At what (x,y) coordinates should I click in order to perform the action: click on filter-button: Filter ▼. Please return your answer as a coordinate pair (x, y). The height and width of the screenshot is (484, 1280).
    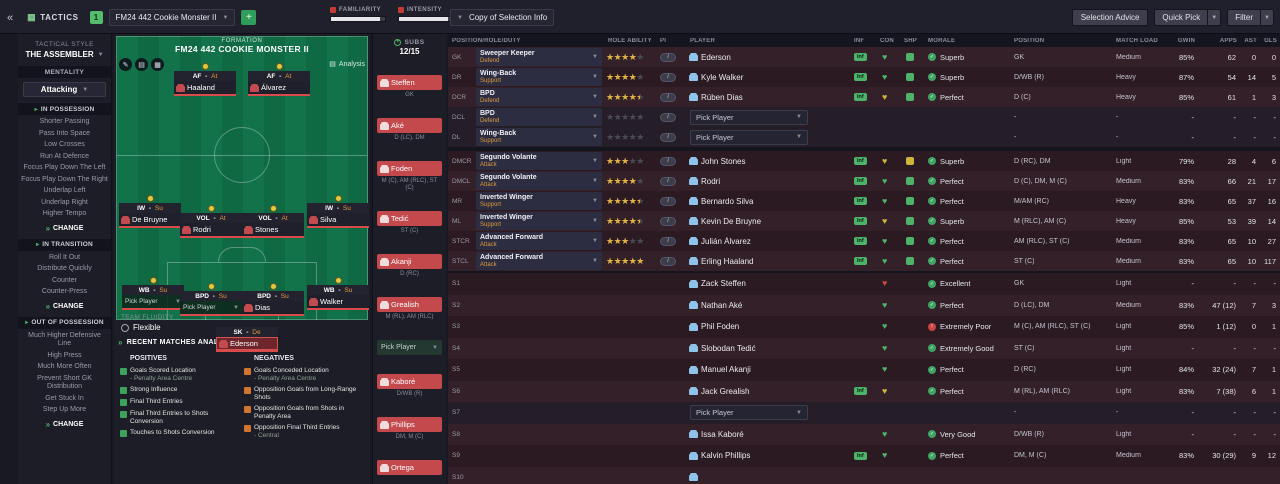
    Looking at the image, I should click on (1250, 17).